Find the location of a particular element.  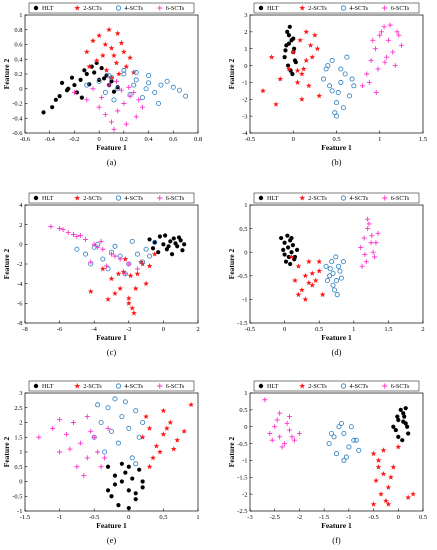

legend-marker-hlt is located at coordinates (36, 386).